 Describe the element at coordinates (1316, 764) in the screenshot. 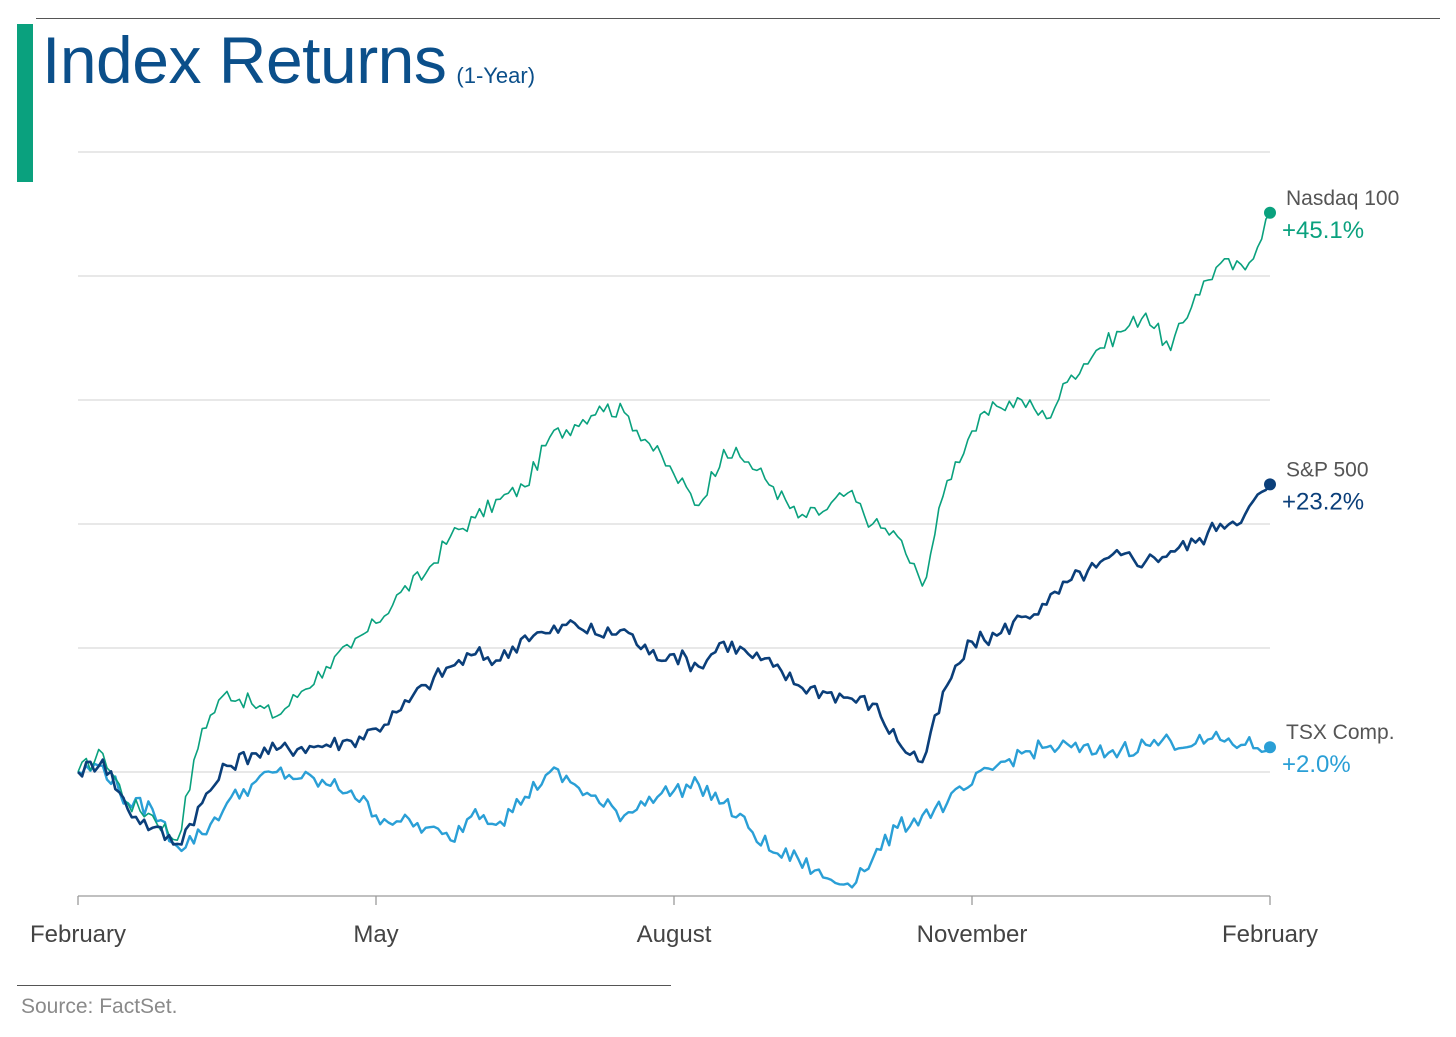

I see `series-value-label: +2.0%` at that location.